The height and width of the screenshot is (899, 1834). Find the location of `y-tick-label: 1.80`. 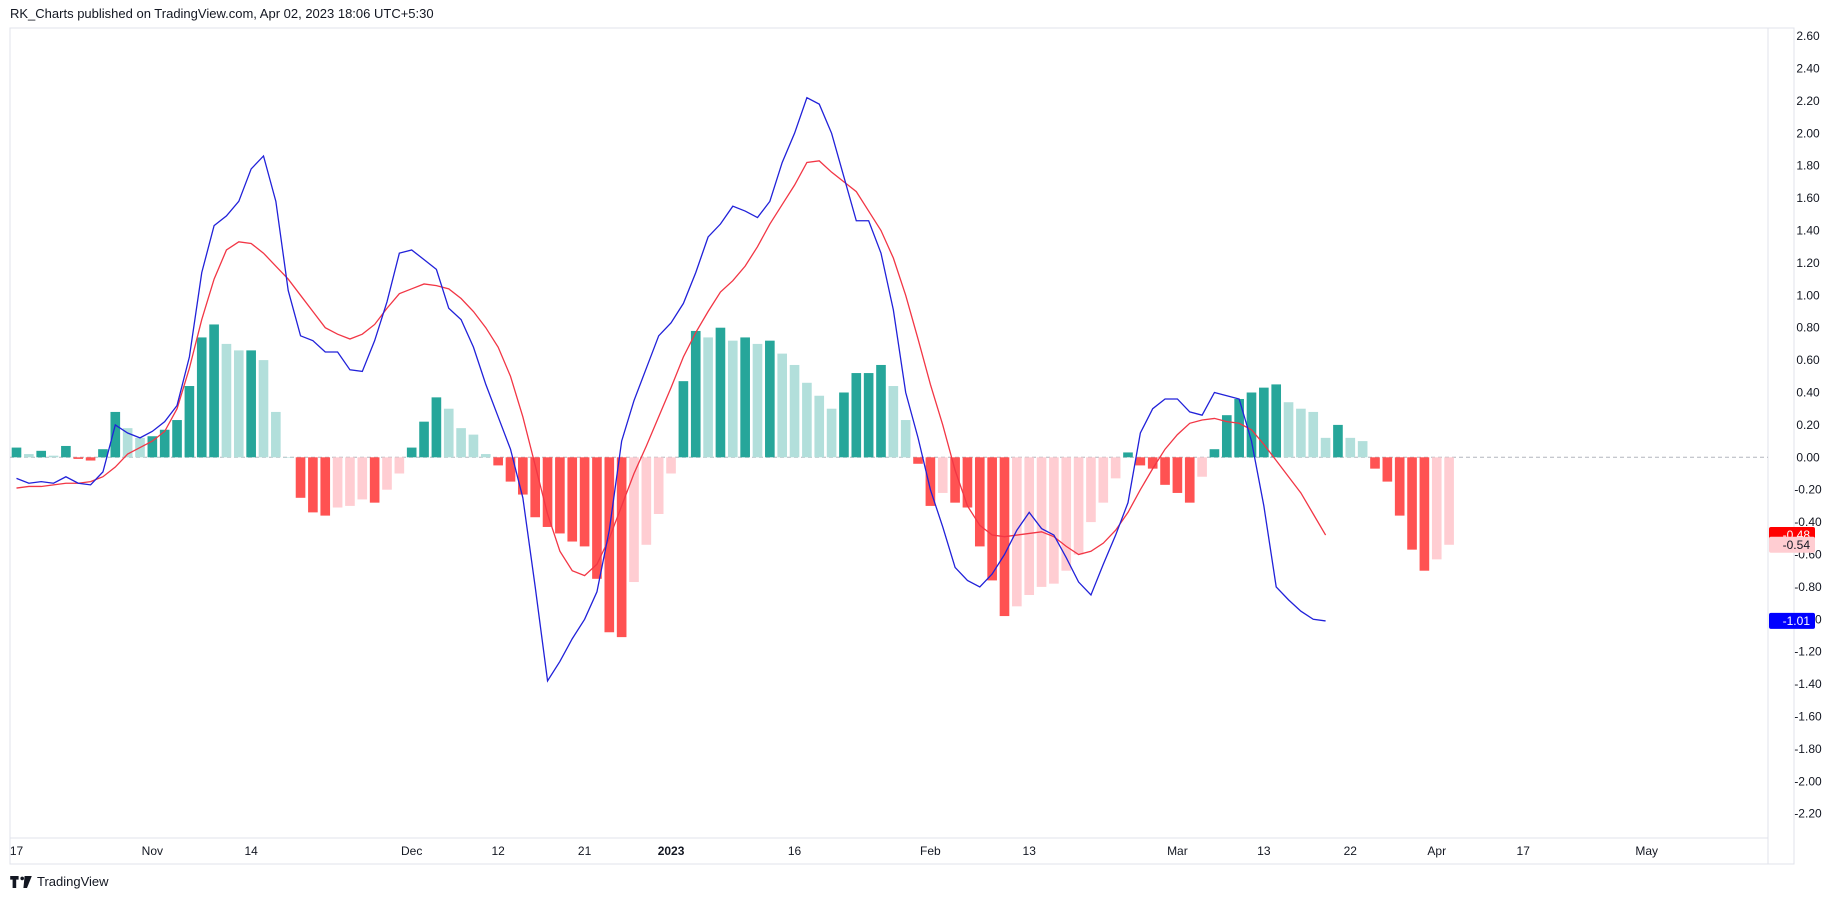

y-tick-label: 1.80 is located at coordinates (1808, 166).